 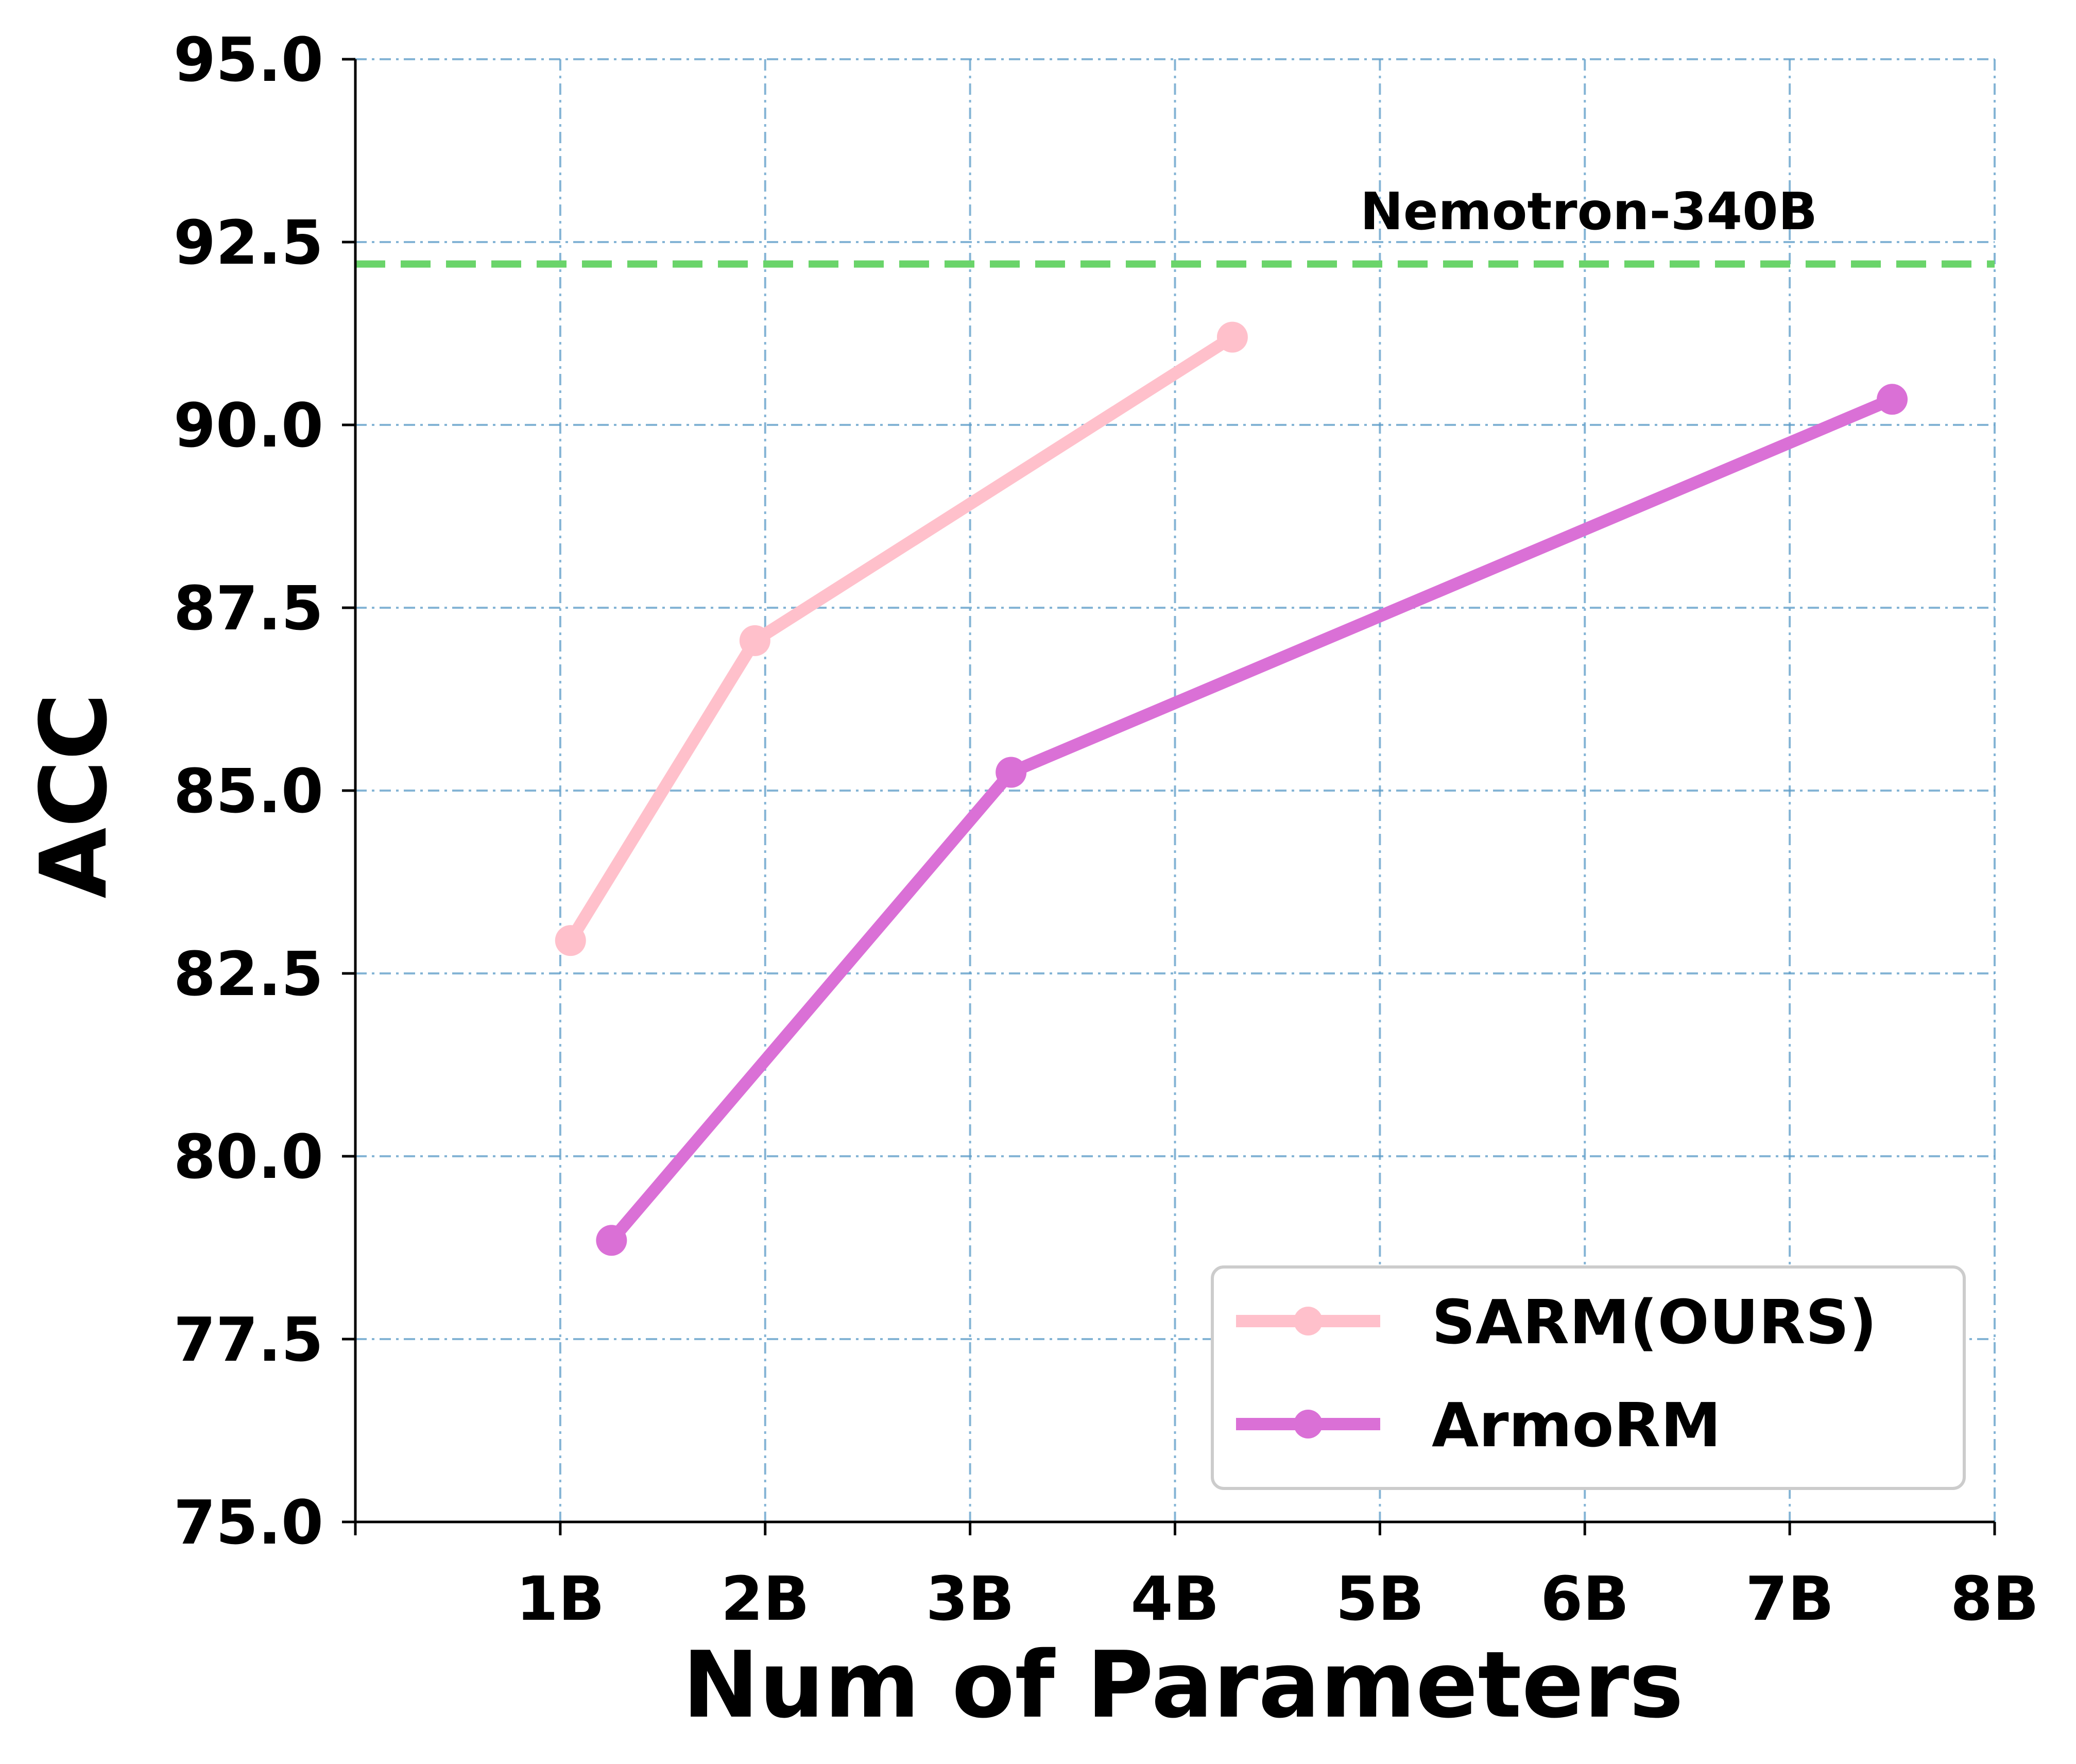 I want to click on legend-label: ArmoRM, so click(x=1577, y=1425).